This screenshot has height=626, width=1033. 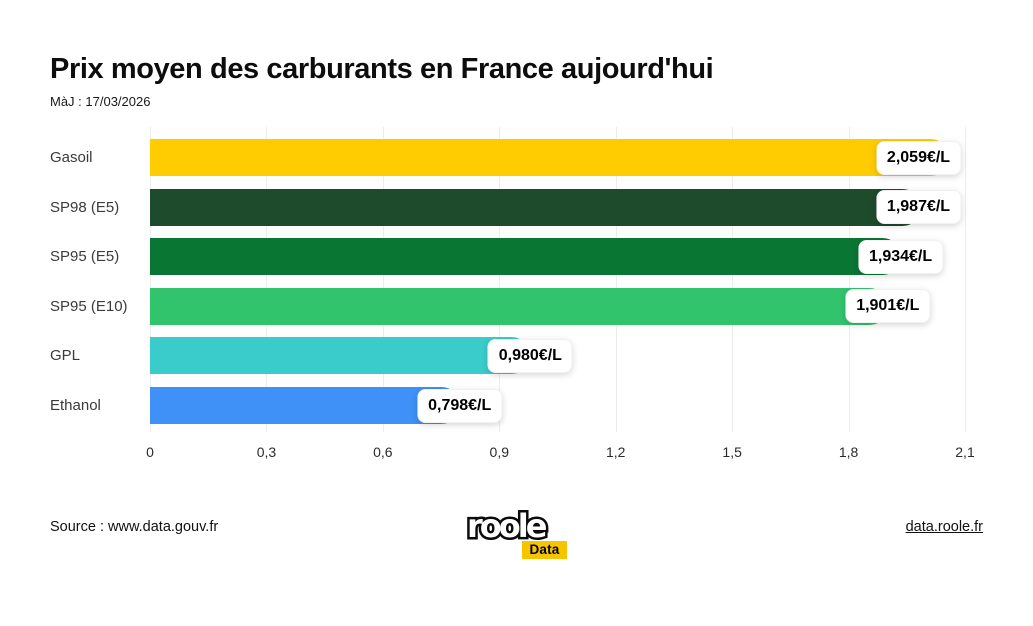 What do you see at coordinates (848, 452) in the screenshot?
I see `x-tick-label: 1,8` at bounding box center [848, 452].